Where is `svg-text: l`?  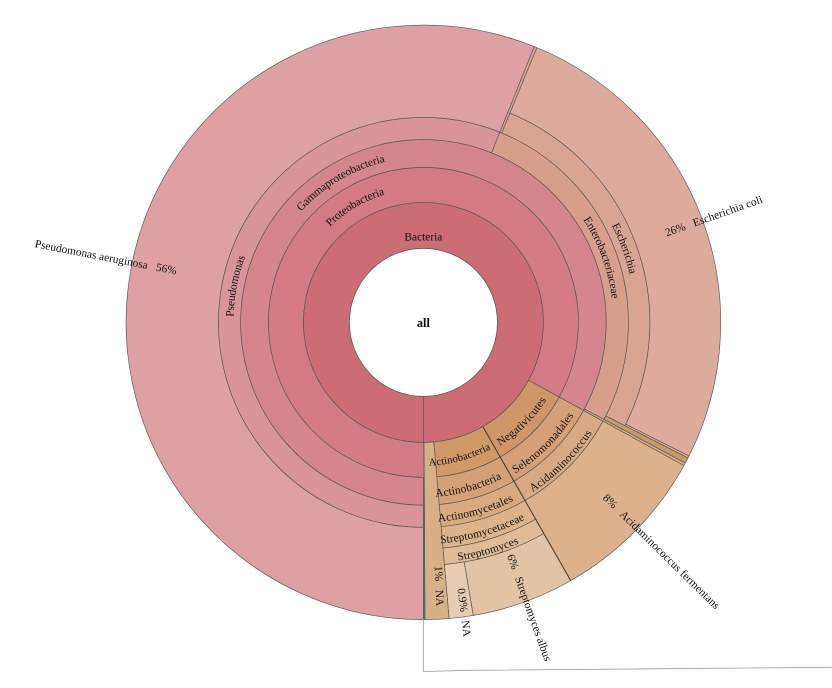 svg-text: l is located at coordinates (565, 423).